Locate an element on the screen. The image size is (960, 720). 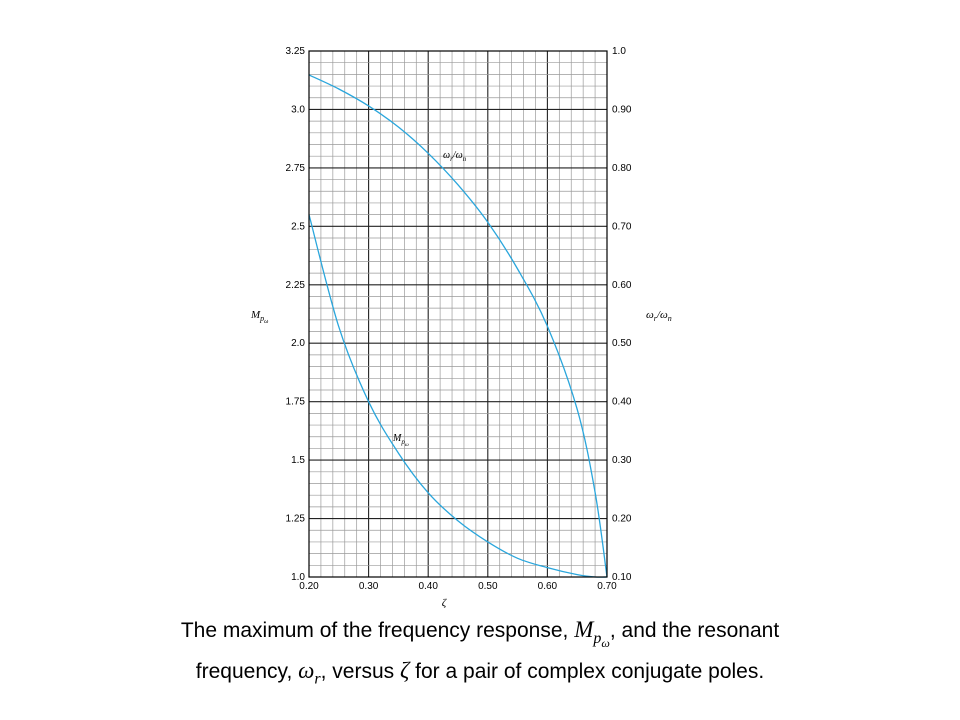
x-axis-label: ζ is located at coordinates (445, 603).